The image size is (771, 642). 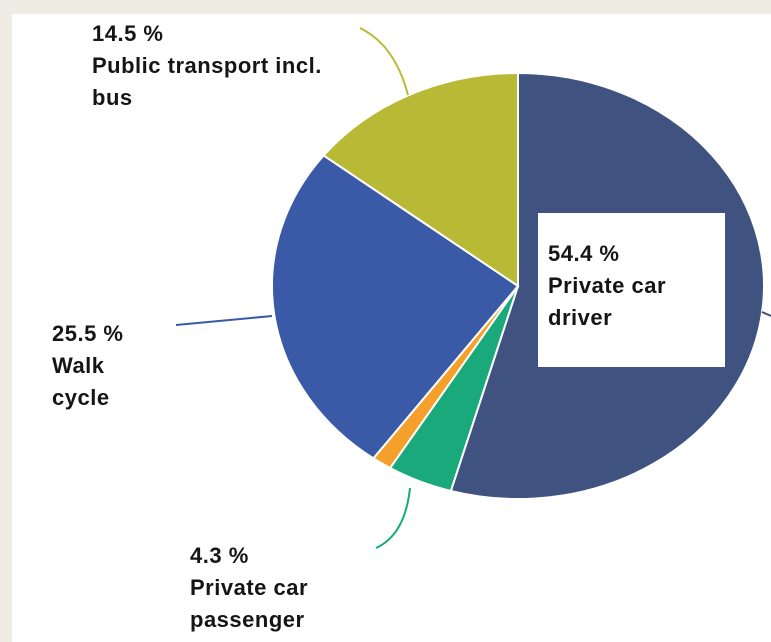 I want to click on value-label: 4.3 %, so click(x=219, y=555).